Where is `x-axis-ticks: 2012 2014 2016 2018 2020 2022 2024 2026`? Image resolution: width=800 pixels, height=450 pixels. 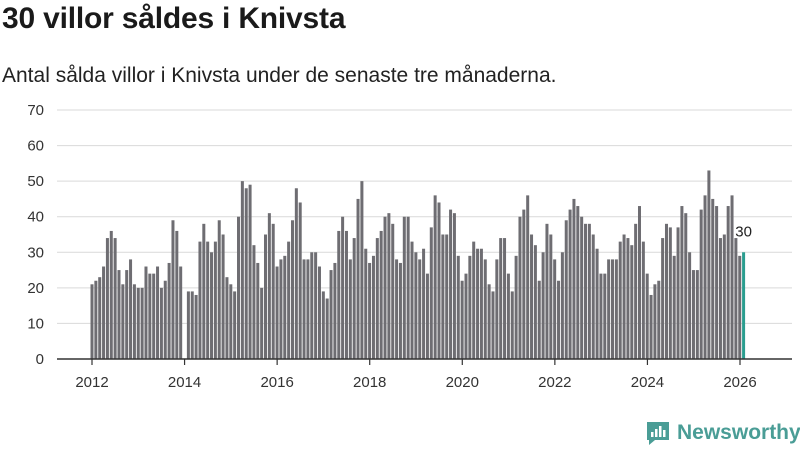 x-axis-ticks: 2012 2014 2016 2018 2020 2022 2024 2026 is located at coordinates (416, 375).